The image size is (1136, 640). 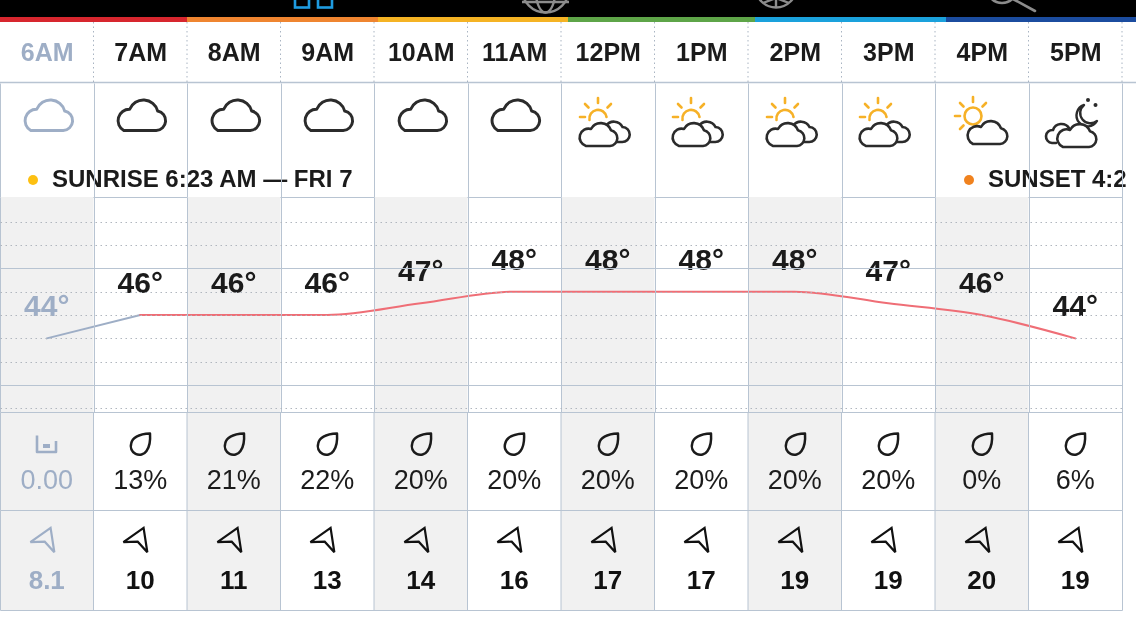 What do you see at coordinates (327, 480) in the screenshot?
I see `text: 22%` at bounding box center [327, 480].